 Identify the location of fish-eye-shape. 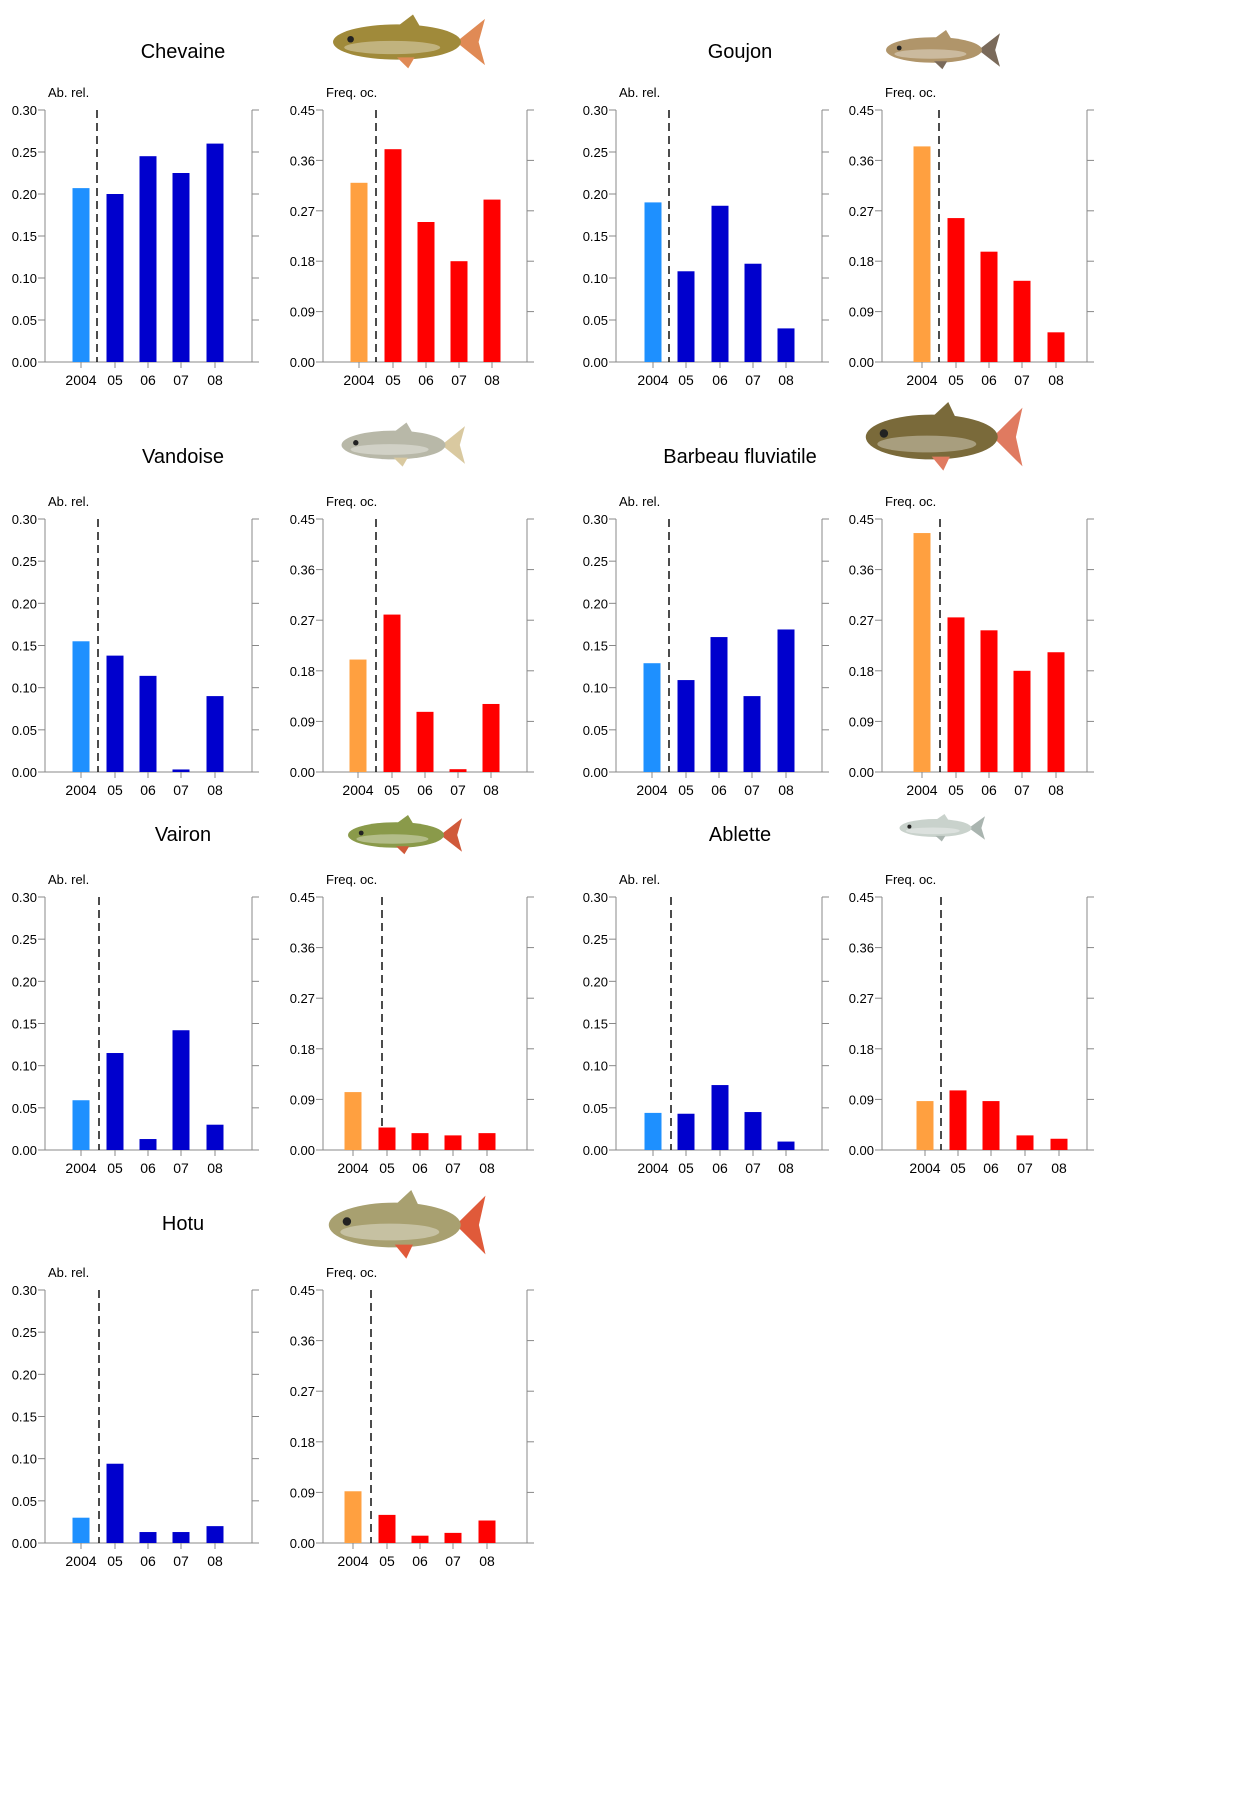
(899, 48).